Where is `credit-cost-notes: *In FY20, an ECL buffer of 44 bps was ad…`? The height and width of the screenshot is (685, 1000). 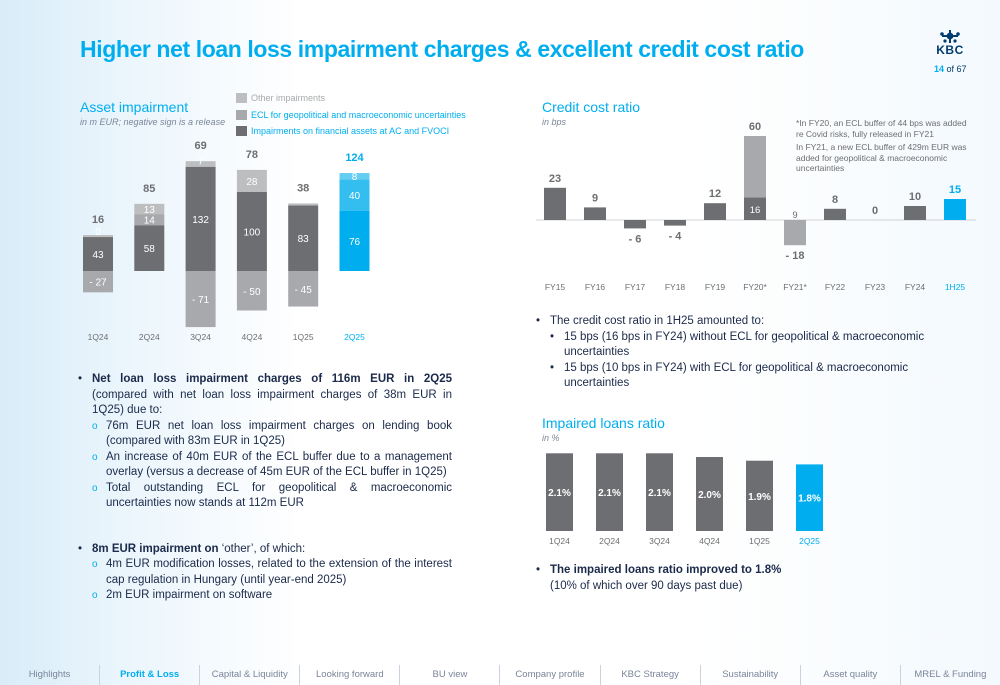 credit-cost-notes: *In FY20, an ECL buffer of 44 bps was ad… is located at coordinates (886, 146).